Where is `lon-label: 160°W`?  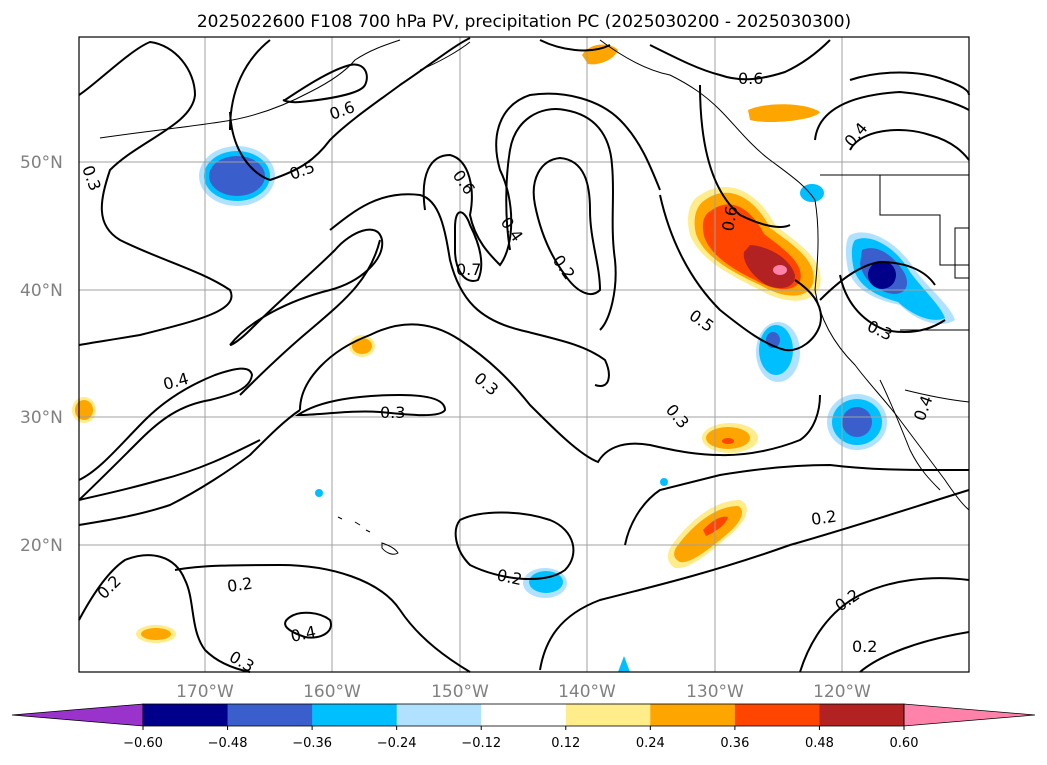
lon-label: 160°W is located at coordinates (332, 692).